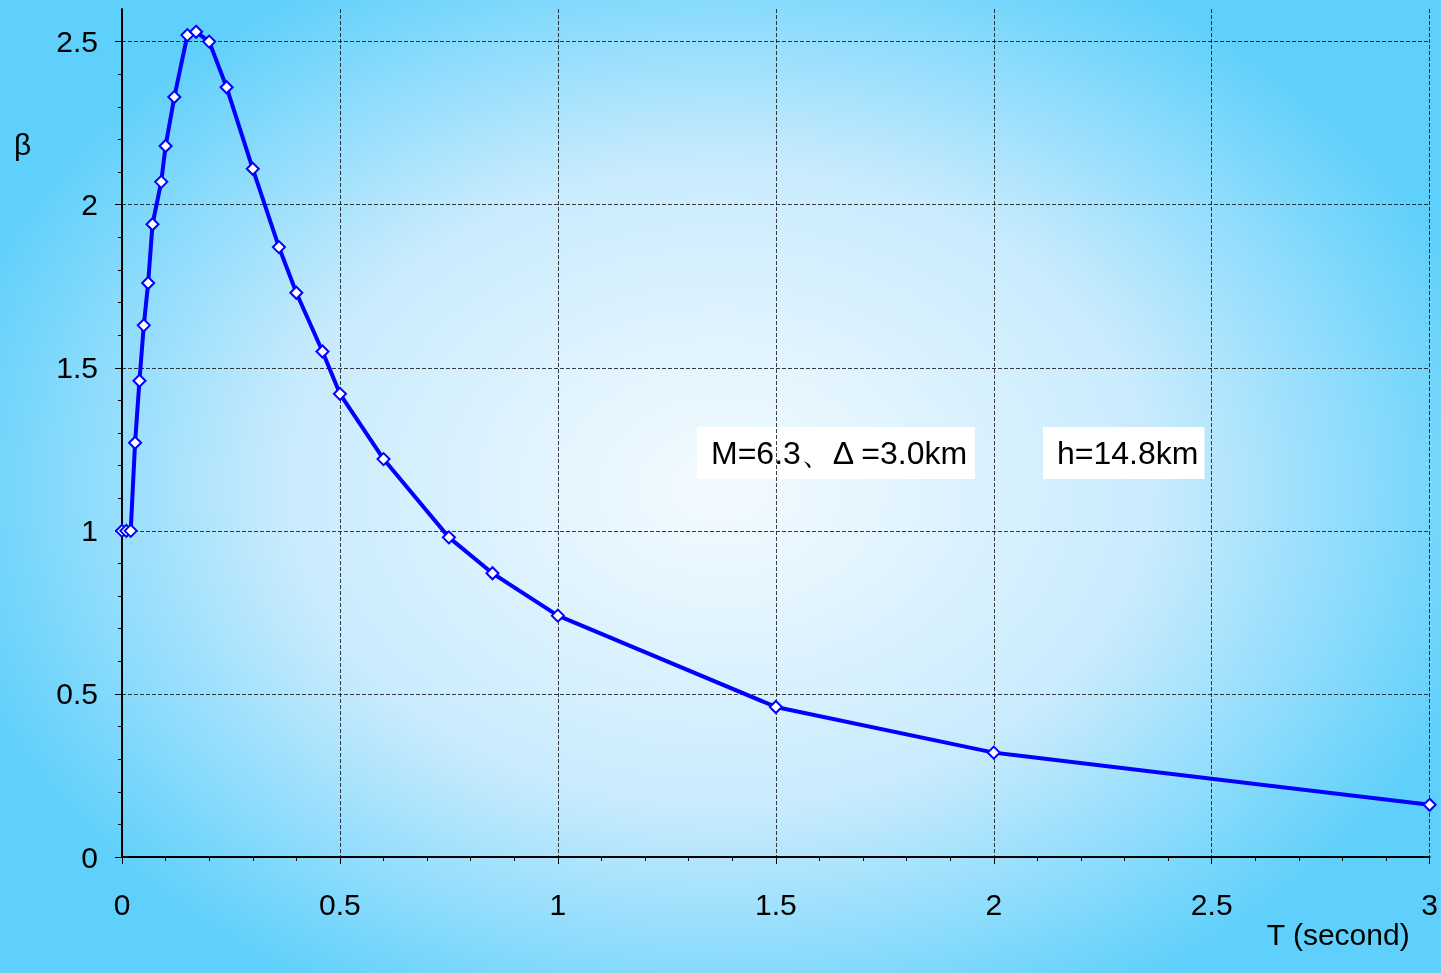 Image resolution: width=1441 pixels, height=973 pixels. What do you see at coordinates (558, 904) in the screenshot?
I see `x-tick-label: 1` at bounding box center [558, 904].